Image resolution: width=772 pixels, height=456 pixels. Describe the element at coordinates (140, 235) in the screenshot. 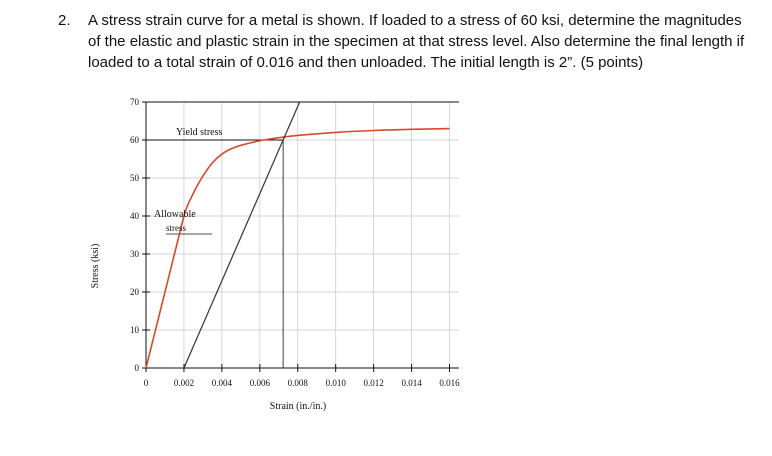

I see `y-ticks: 0 10 20 30 40 50 60 70` at that location.